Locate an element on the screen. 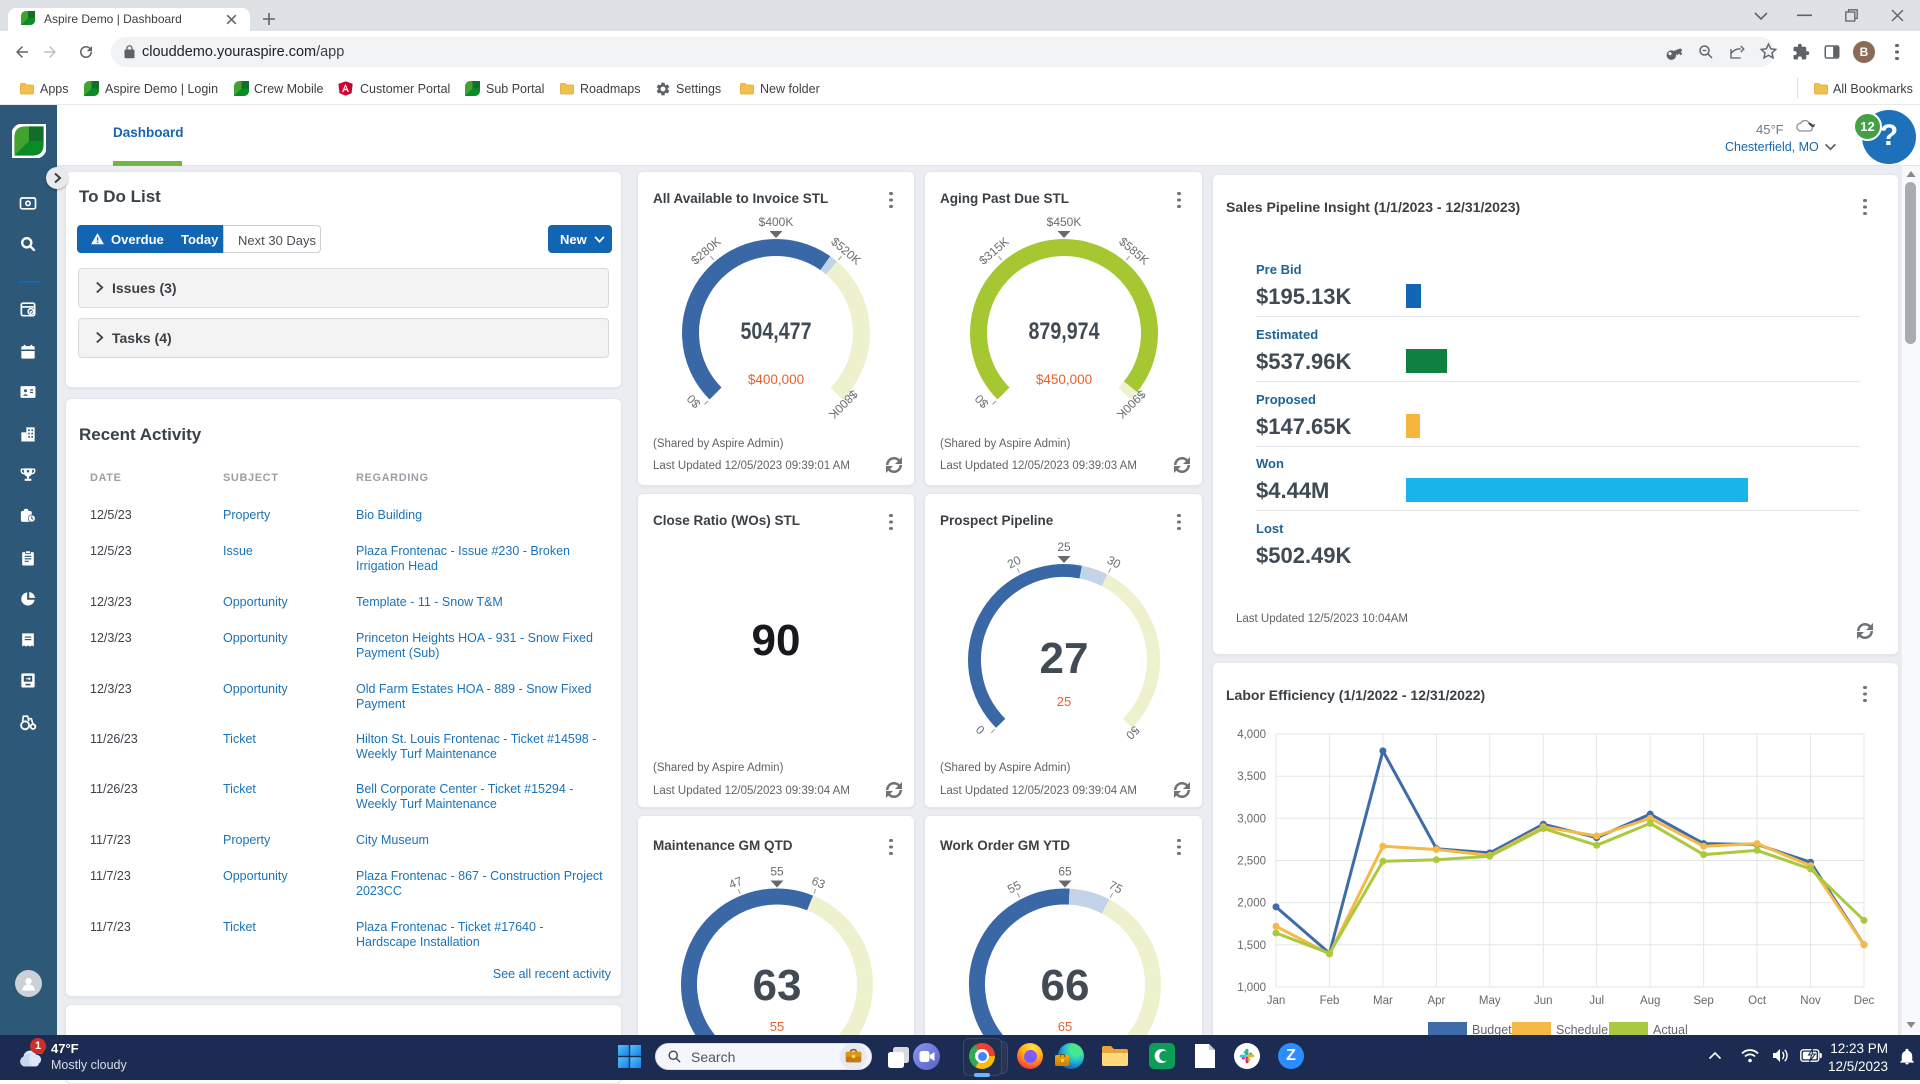  svg-text: Nov is located at coordinates (1810, 1001).